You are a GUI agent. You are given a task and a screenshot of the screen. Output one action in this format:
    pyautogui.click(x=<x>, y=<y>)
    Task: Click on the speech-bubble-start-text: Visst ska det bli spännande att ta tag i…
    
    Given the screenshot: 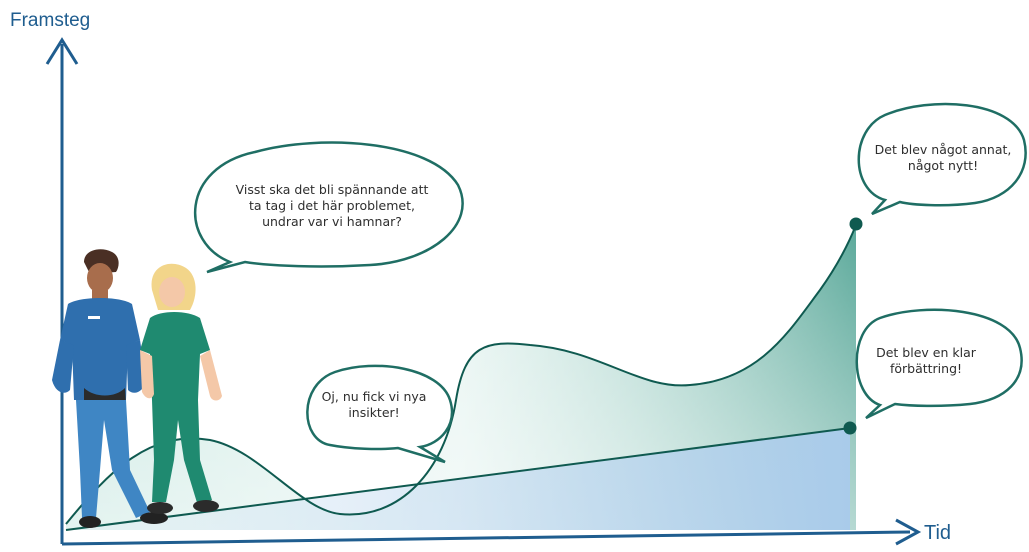 What is the action you would take?
    pyautogui.click(x=332, y=205)
    